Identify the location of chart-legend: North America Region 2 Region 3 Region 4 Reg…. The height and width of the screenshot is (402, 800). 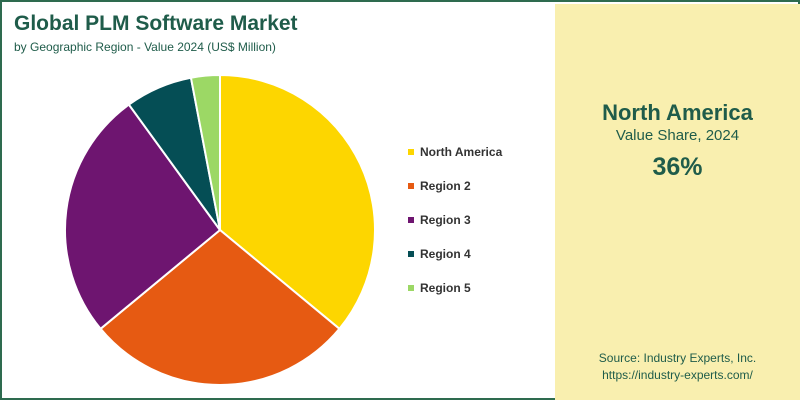
(478, 220).